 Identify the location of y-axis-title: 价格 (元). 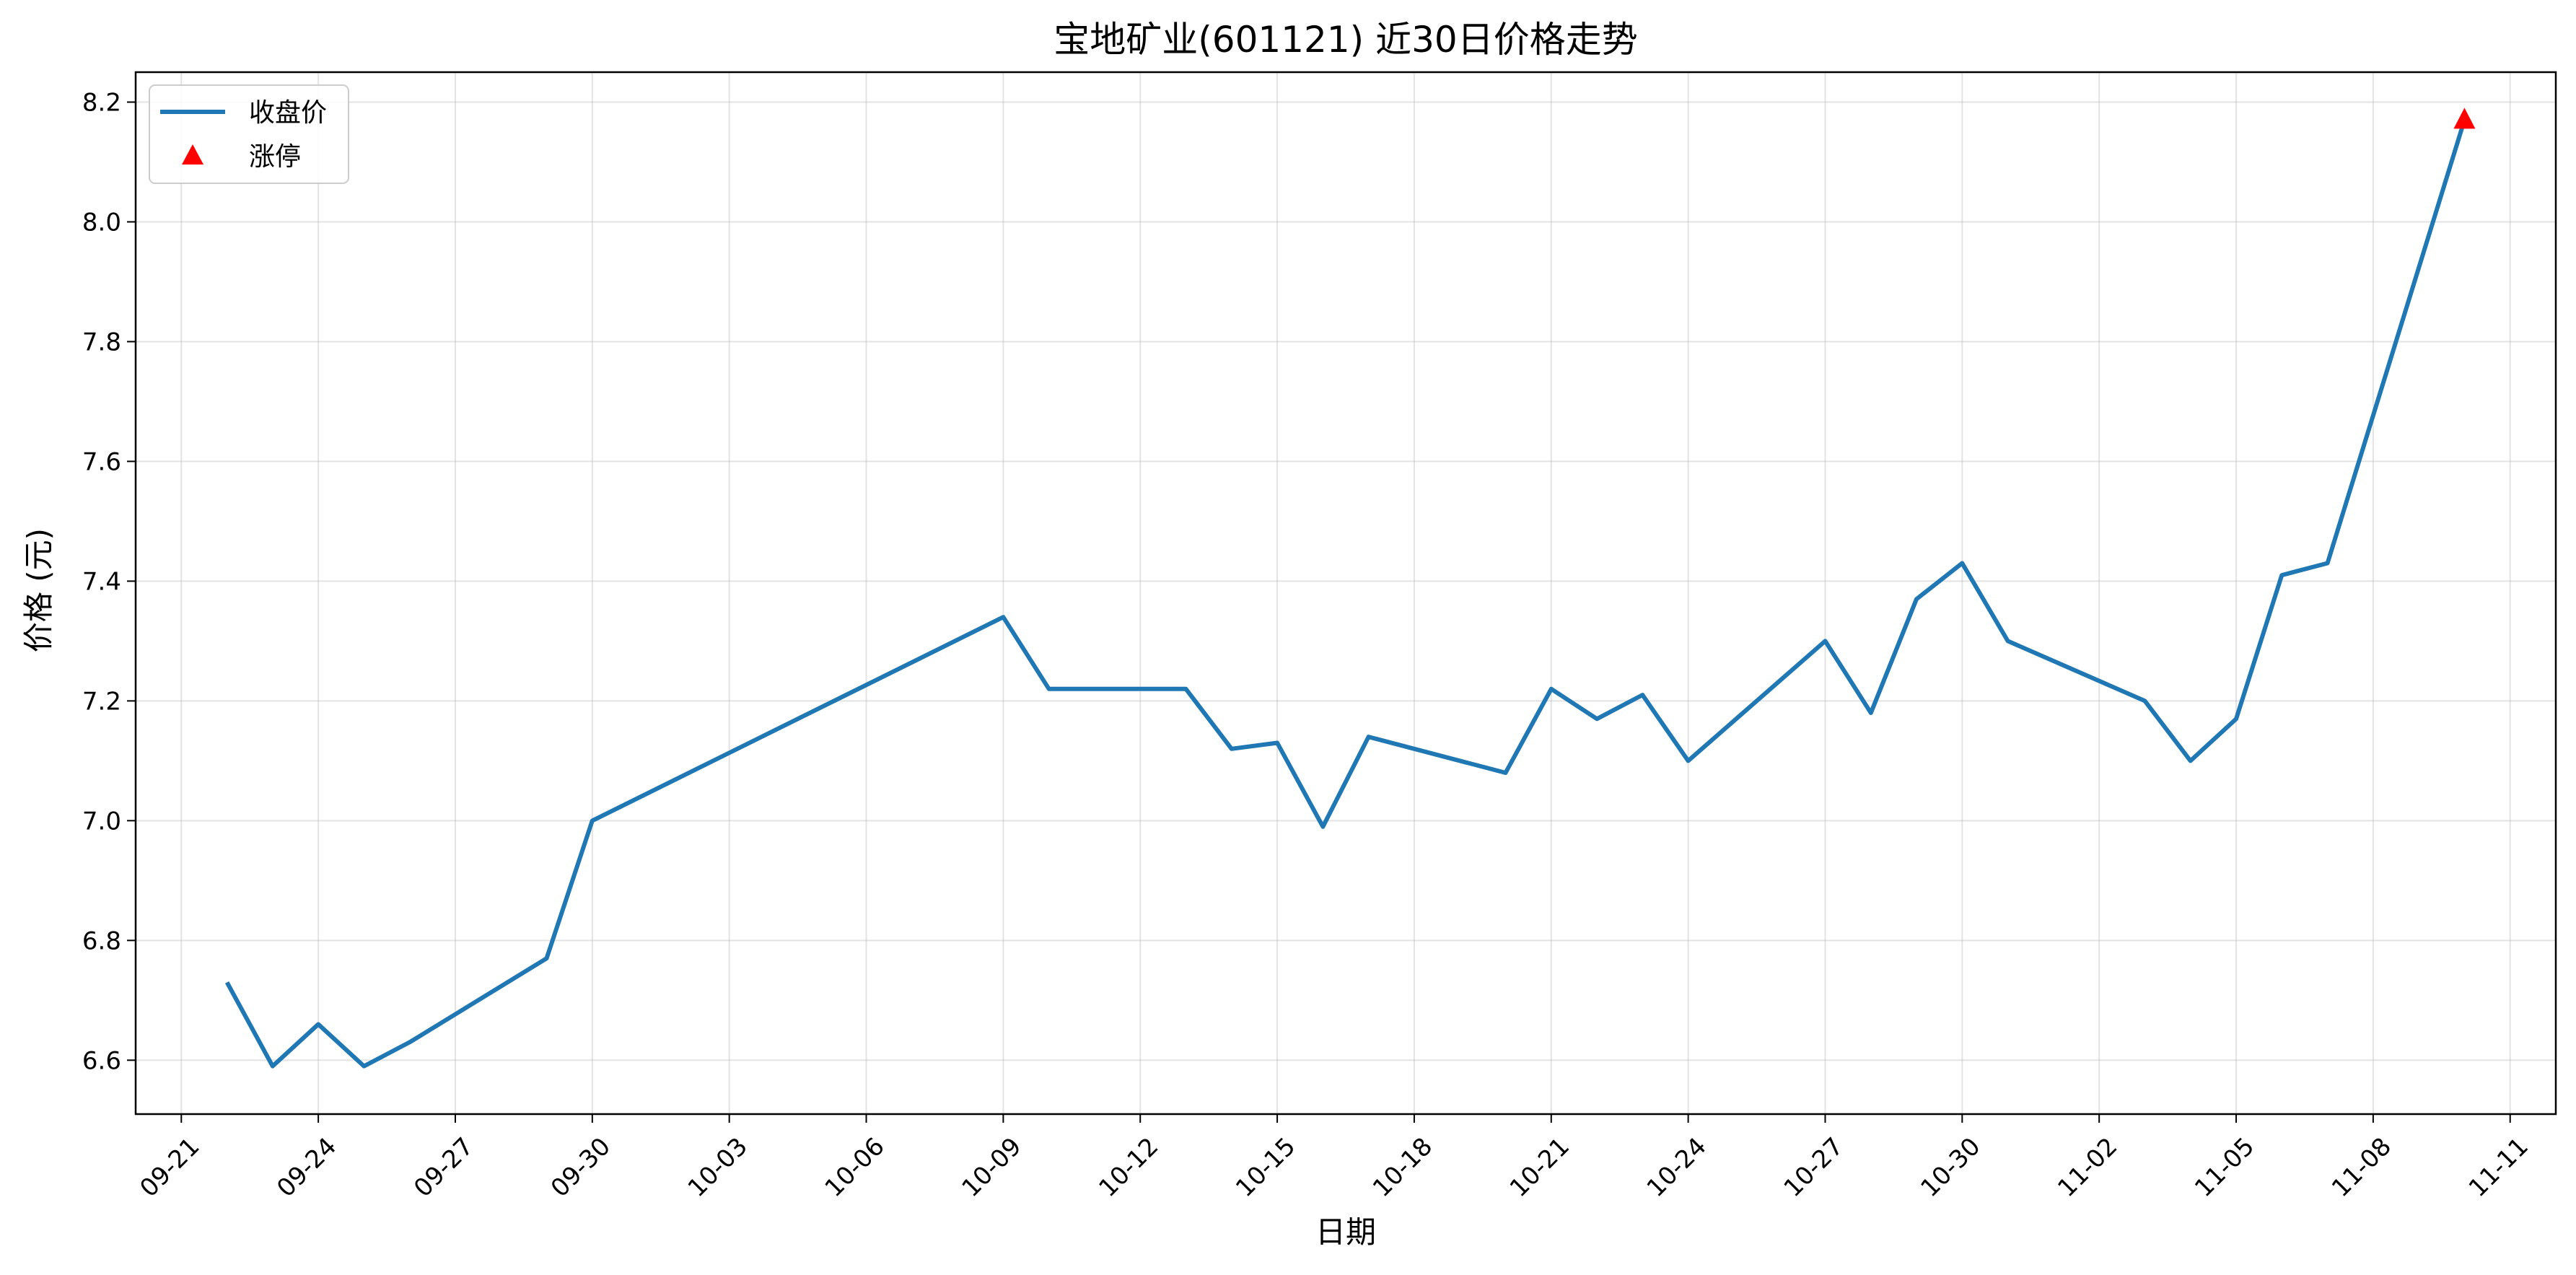
(38, 590).